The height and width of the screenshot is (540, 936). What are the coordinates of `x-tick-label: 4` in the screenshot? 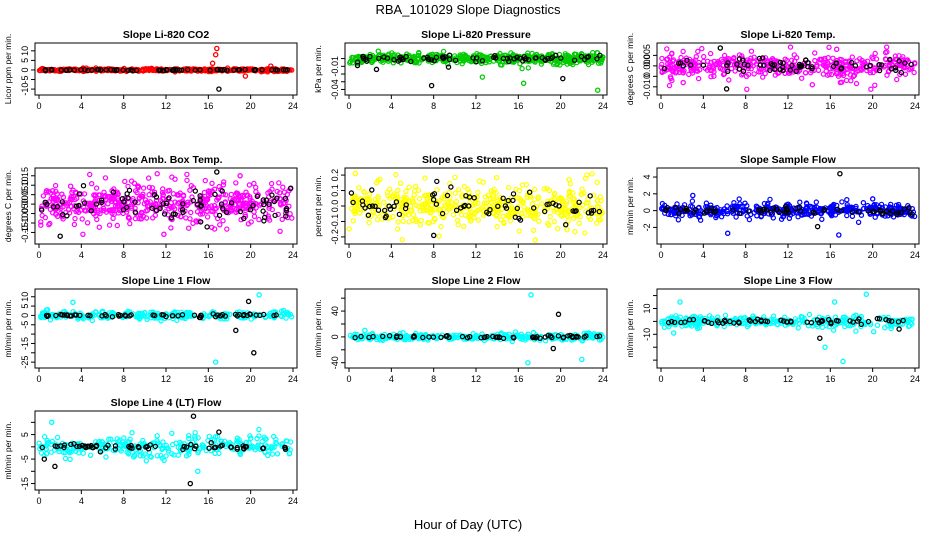 It's located at (391, 255).